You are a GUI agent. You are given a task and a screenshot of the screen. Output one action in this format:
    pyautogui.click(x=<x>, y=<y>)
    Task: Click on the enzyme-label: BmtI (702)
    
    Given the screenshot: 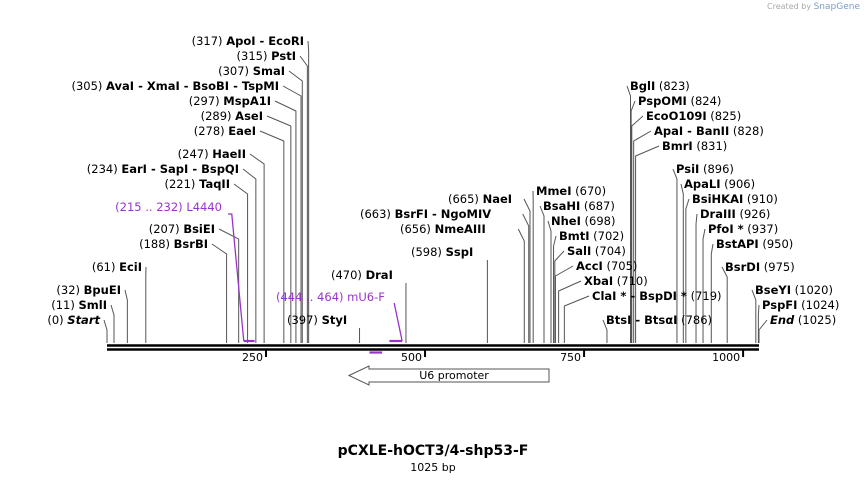 What is the action you would take?
    pyautogui.click(x=591, y=236)
    